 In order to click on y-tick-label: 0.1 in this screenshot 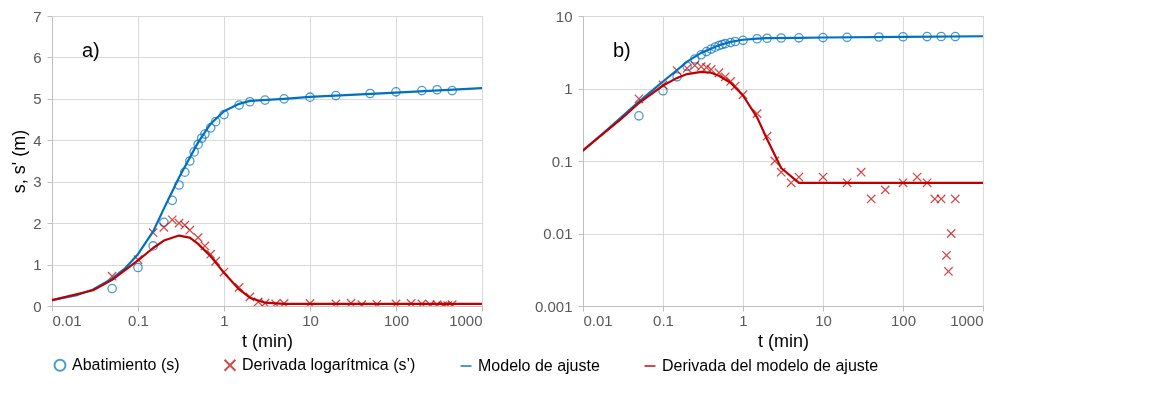, I will do `click(562, 161)`.